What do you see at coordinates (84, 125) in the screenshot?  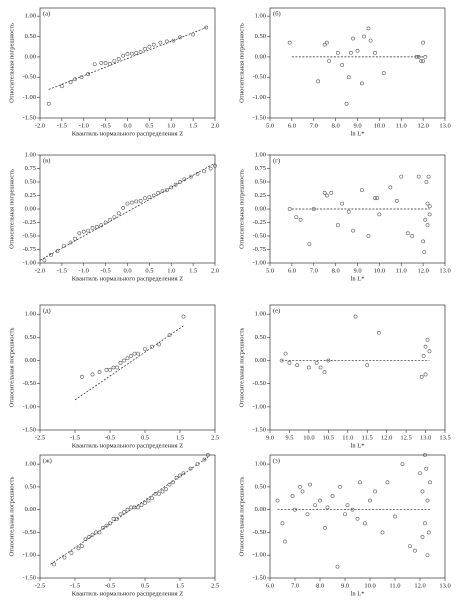 I see `x-tick-label: -1.0` at bounding box center [84, 125].